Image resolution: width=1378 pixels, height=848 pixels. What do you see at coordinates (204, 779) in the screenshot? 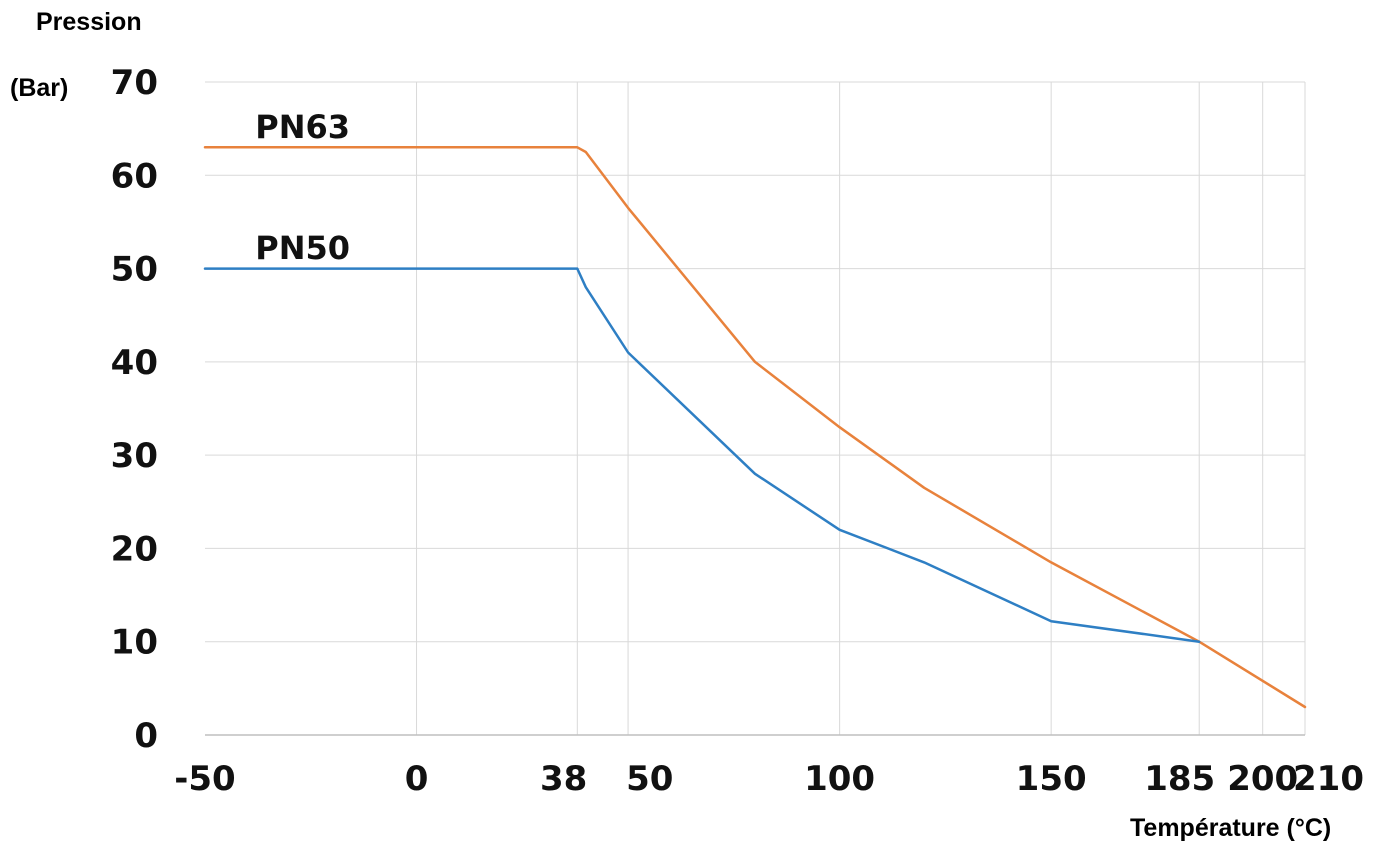
I see `x-tick-label: -50` at bounding box center [204, 779].